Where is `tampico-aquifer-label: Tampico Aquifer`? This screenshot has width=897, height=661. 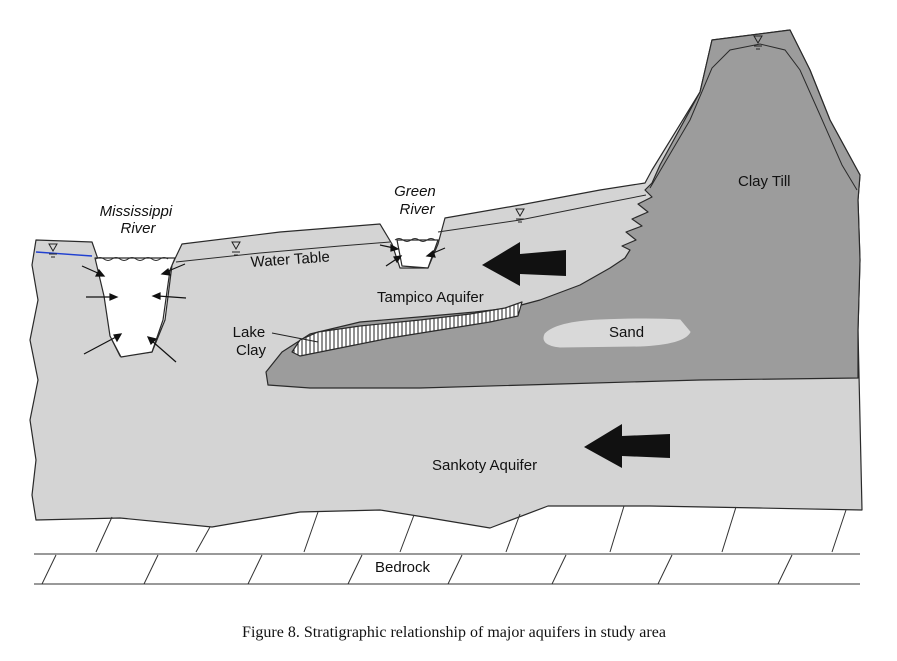 tampico-aquifer-label: Tampico Aquifer is located at coordinates (430, 297).